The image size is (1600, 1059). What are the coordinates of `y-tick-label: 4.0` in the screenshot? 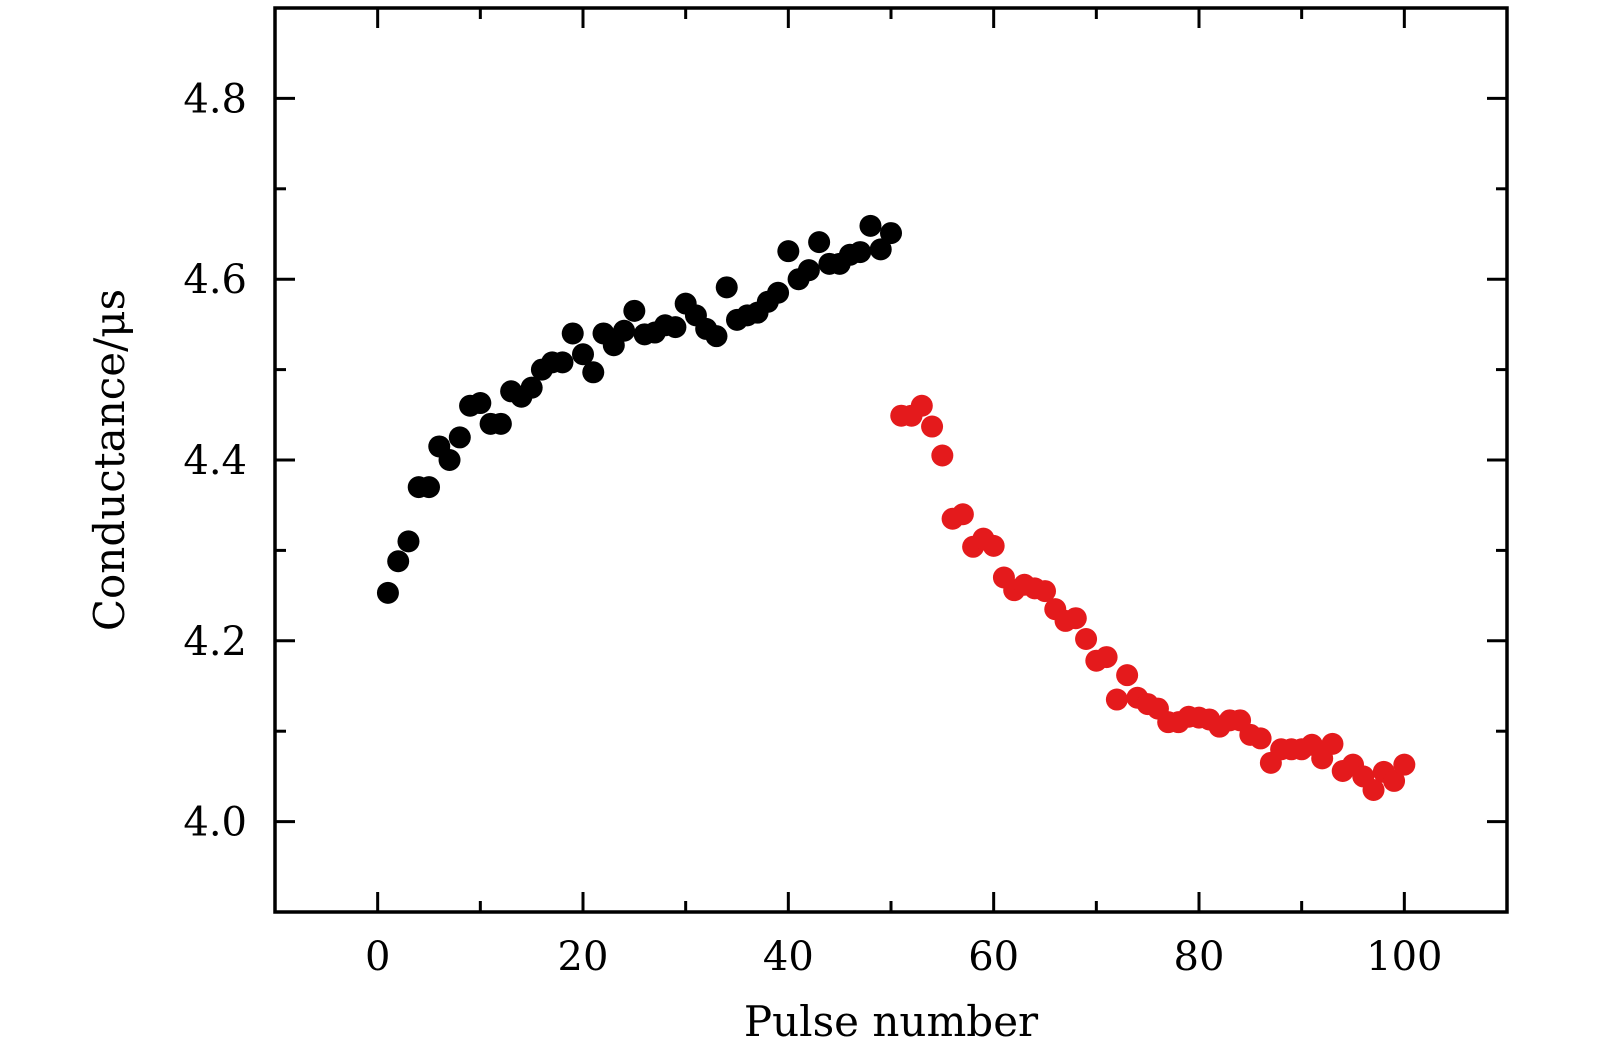 It's located at (215, 823).